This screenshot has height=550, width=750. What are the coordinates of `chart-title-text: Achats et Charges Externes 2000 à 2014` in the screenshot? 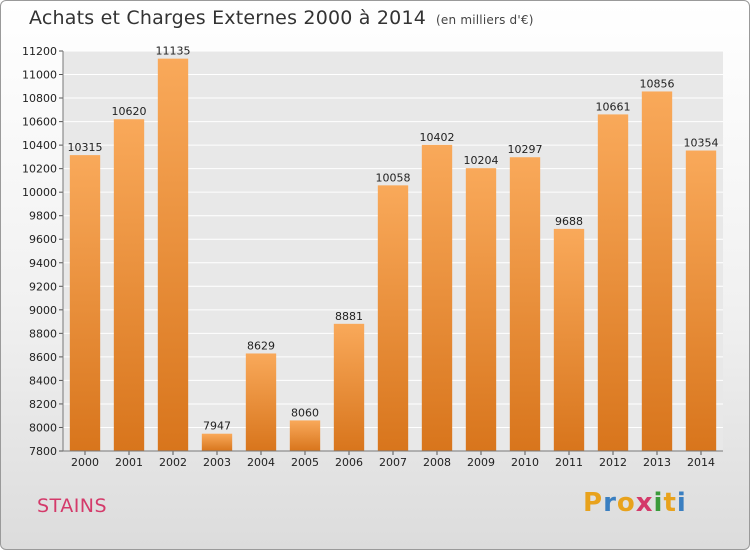 It's located at (228, 18).